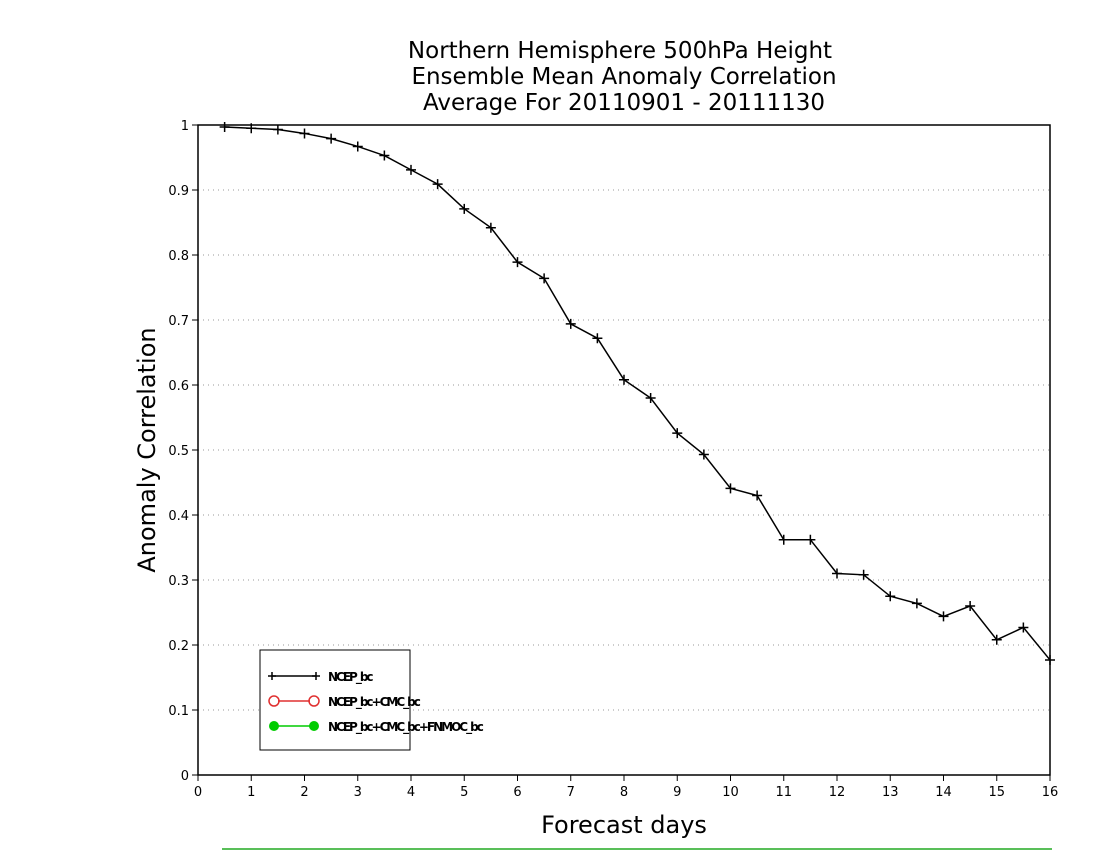 The width and height of the screenshot is (1100, 855). What do you see at coordinates (185, 126) in the screenshot?
I see `y-tick-label-10: 1` at bounding box center [185, 126].